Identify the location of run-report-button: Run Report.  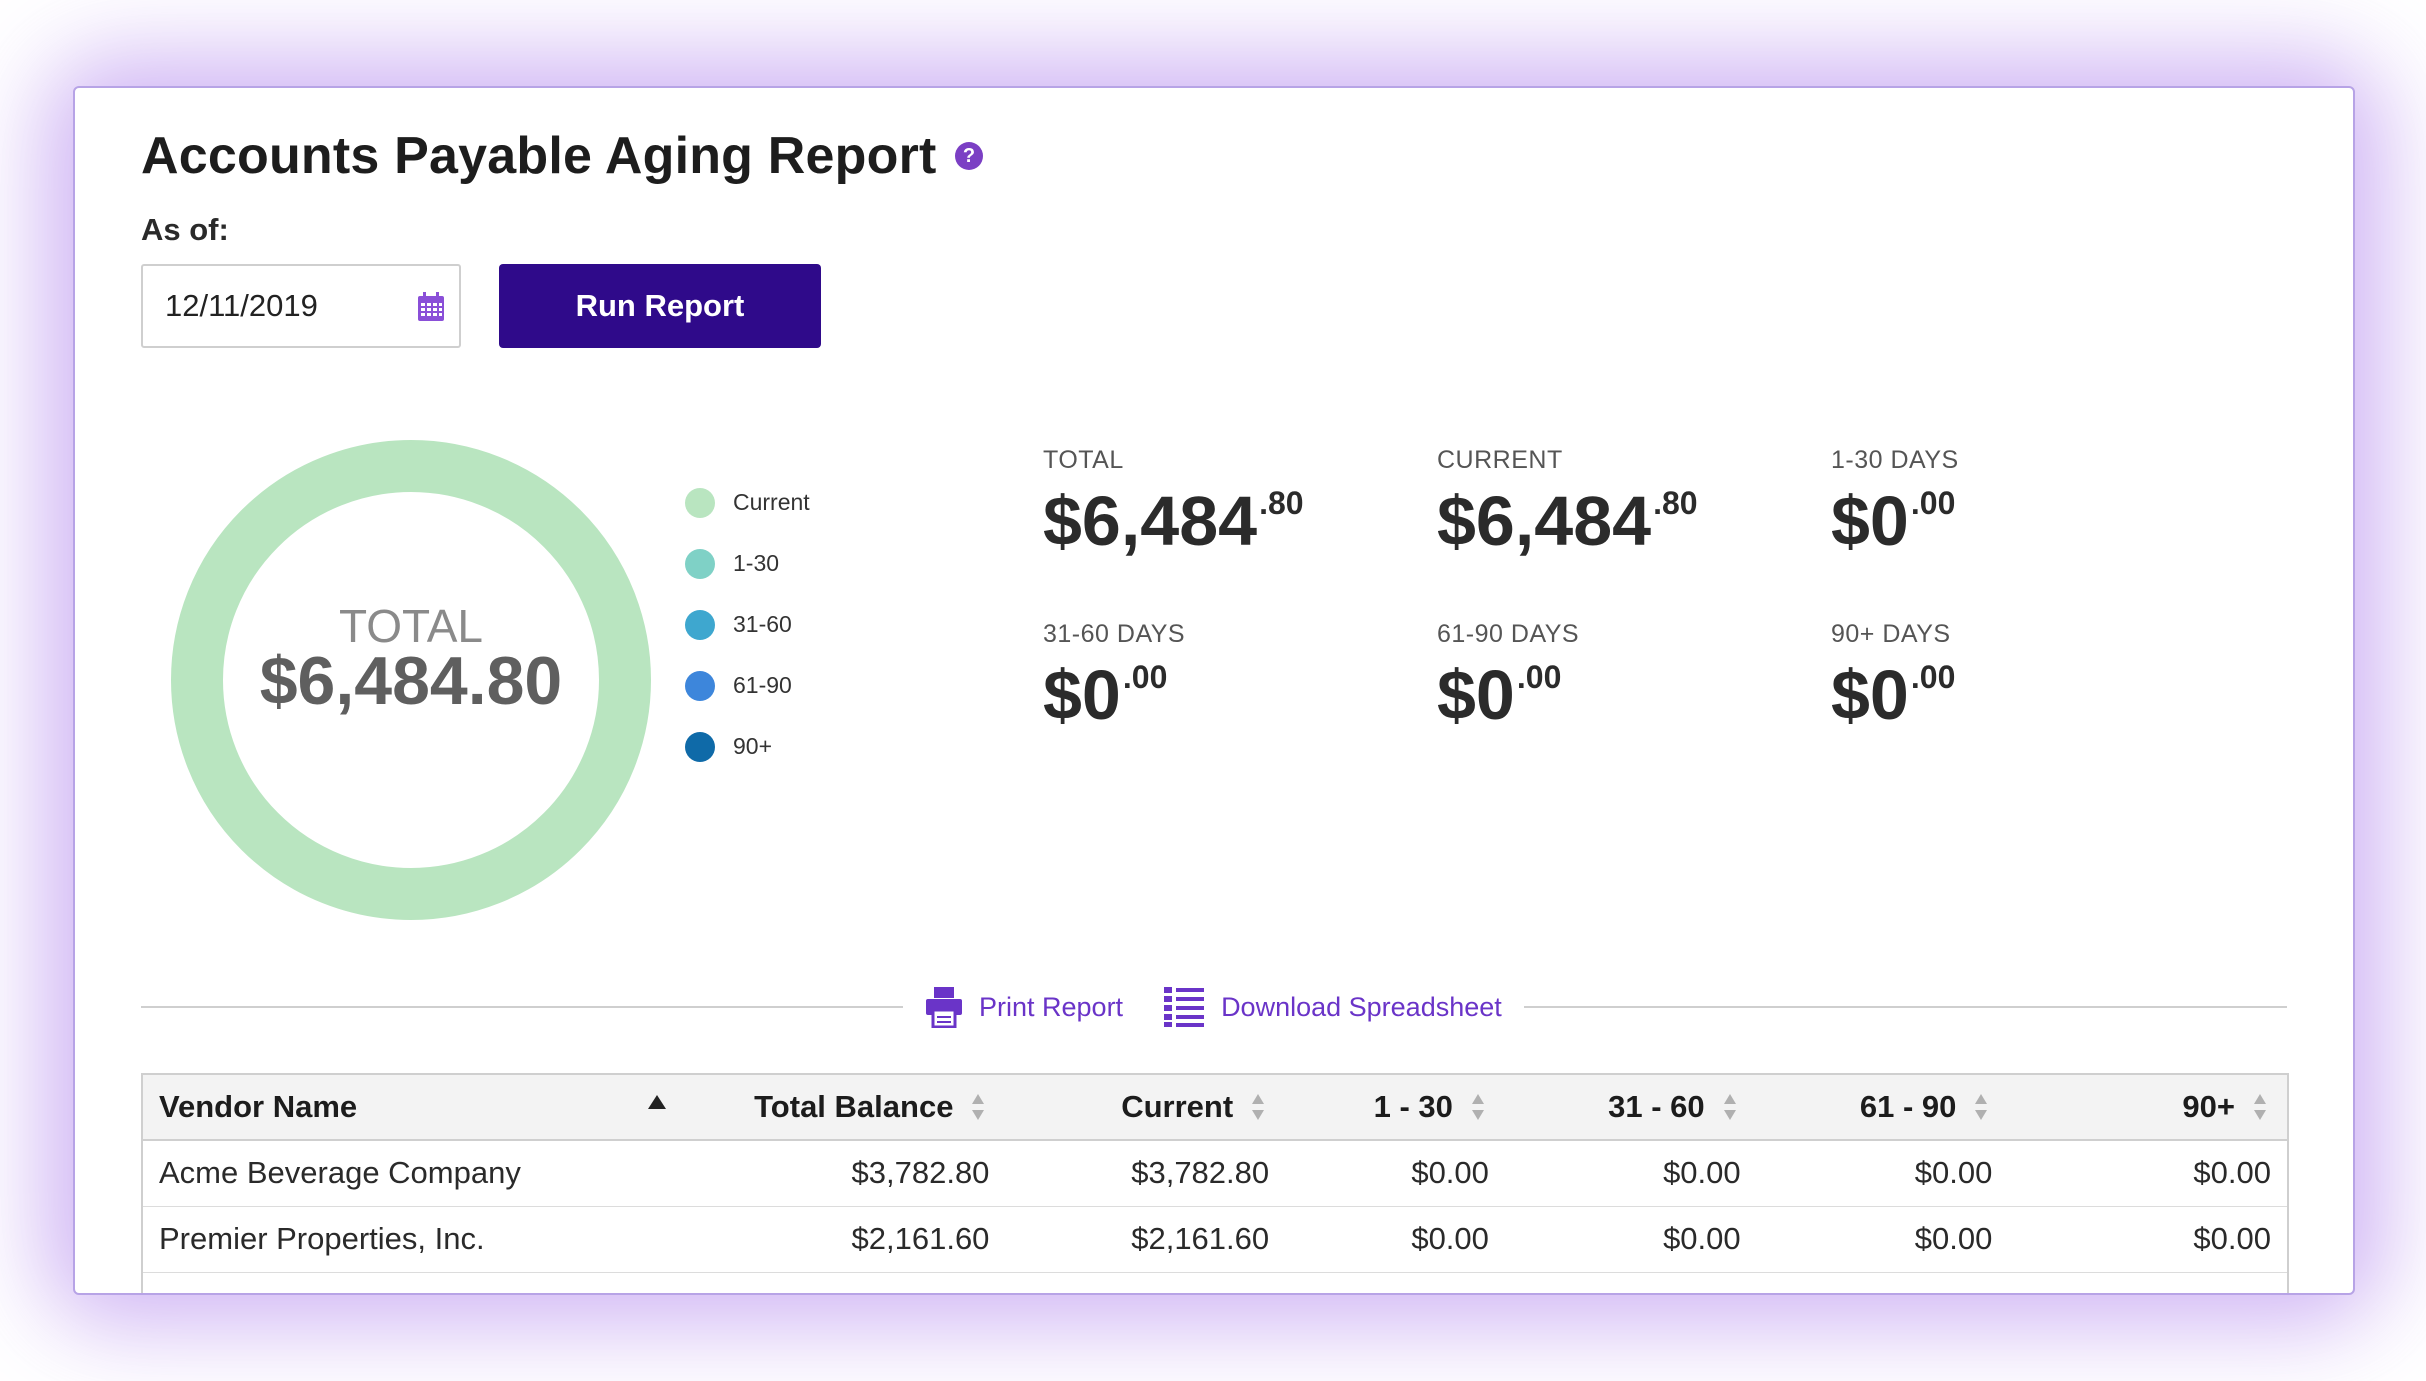
(660, 306).